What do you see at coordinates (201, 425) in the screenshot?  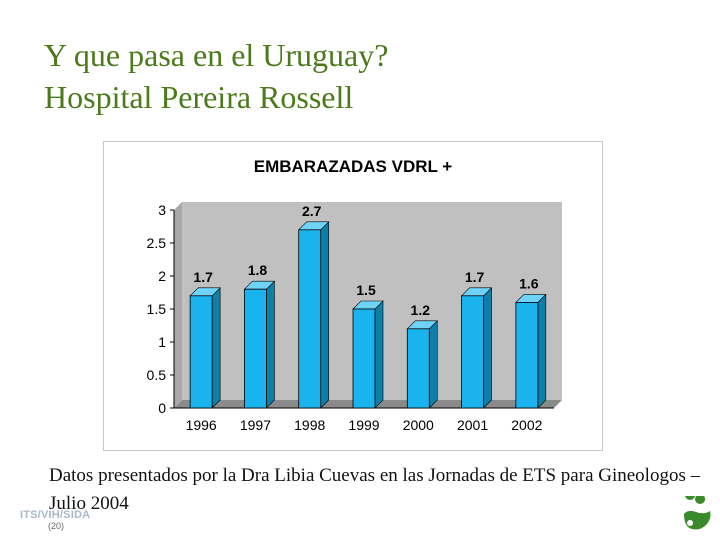 I see `x-tick-label: 1996` at bounding box center [201, 425].